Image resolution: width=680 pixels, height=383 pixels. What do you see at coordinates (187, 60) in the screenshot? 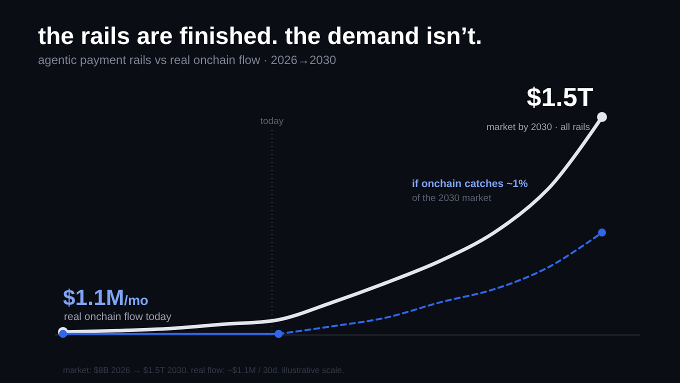
I see `chart-subtitle: agentic payment rails vs real onchain flow · 2026→2030` at bounding box center [187, 60].